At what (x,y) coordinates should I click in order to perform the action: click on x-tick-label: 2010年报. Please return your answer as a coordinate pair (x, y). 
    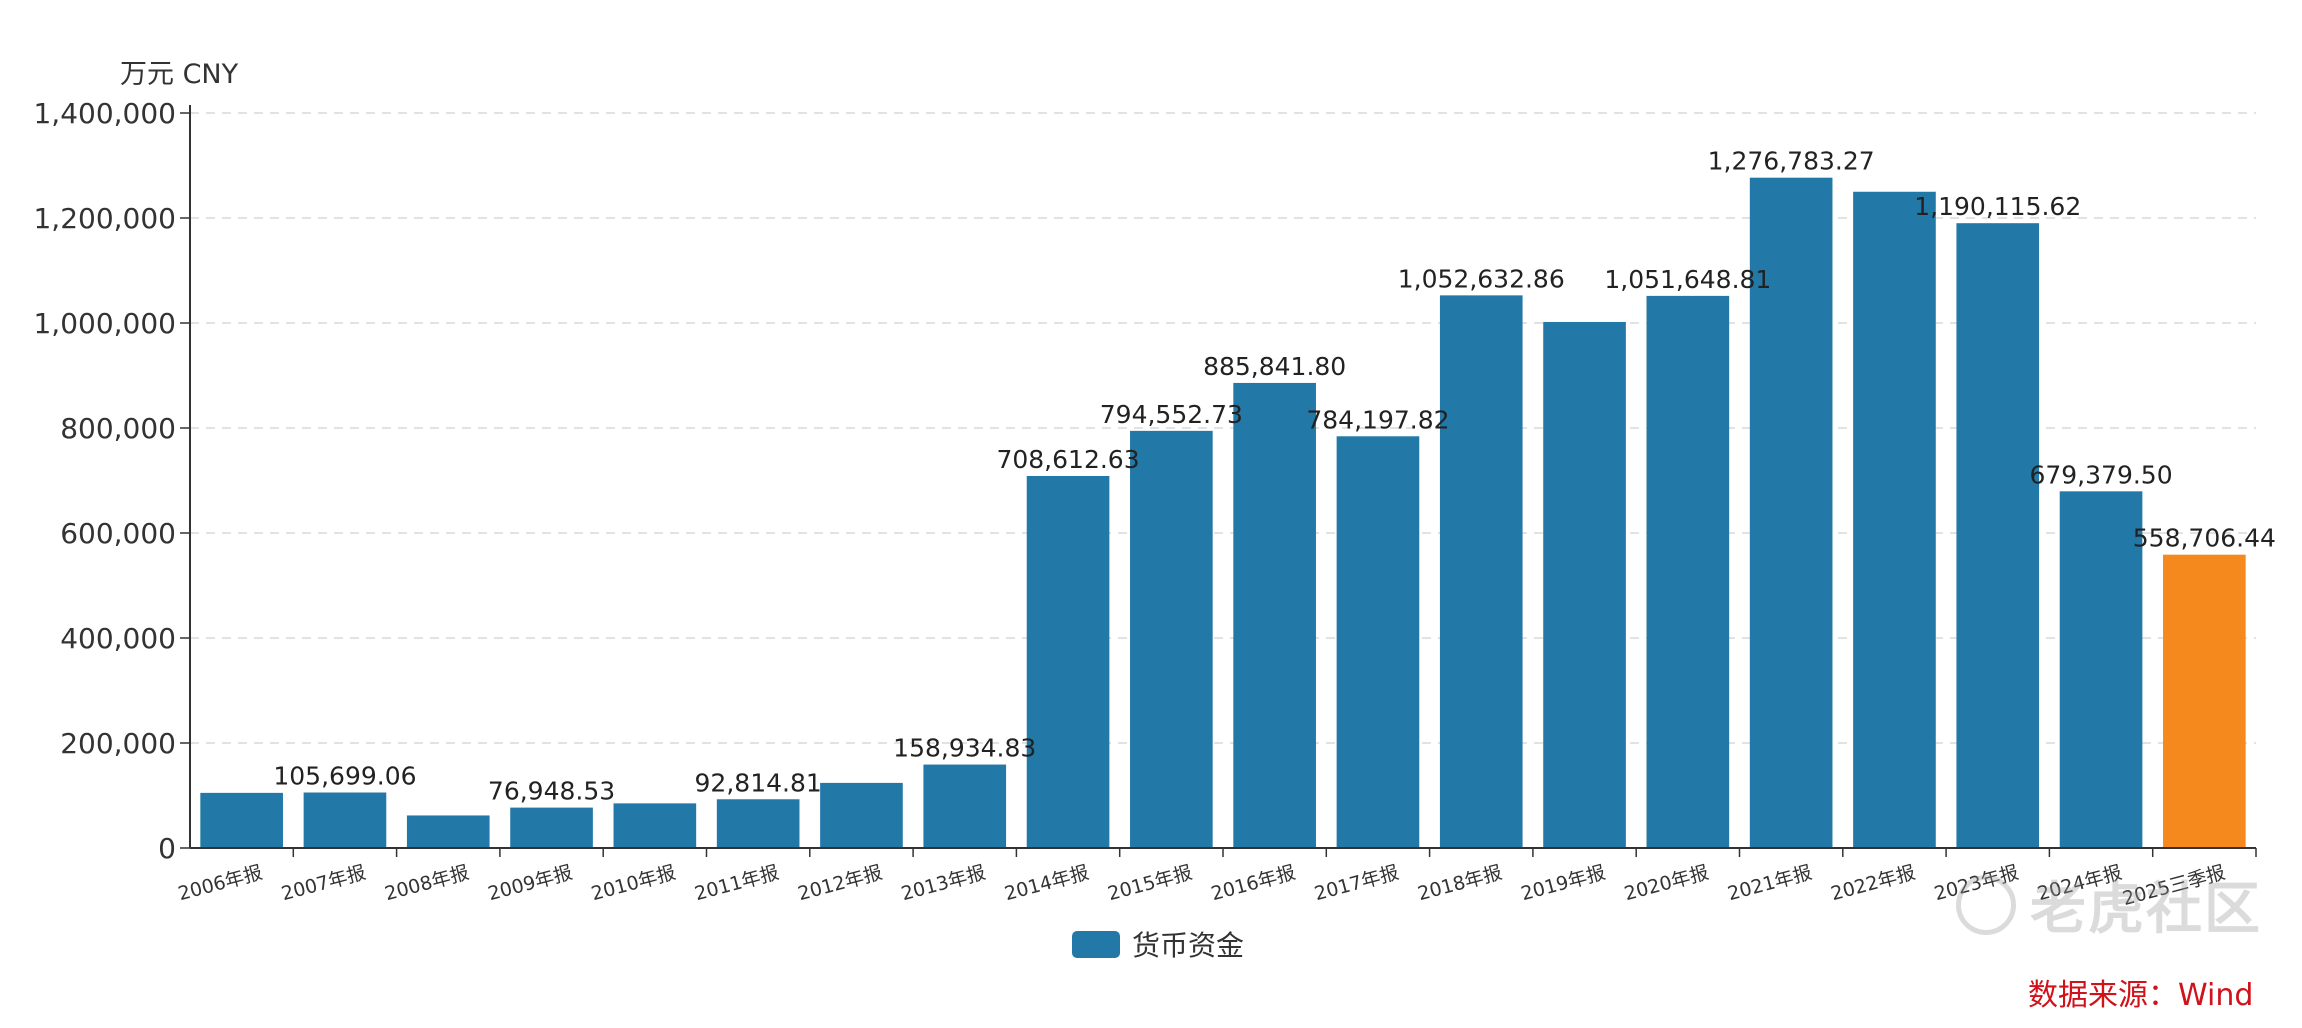
    Looking at the image, I should click on (633, 884).